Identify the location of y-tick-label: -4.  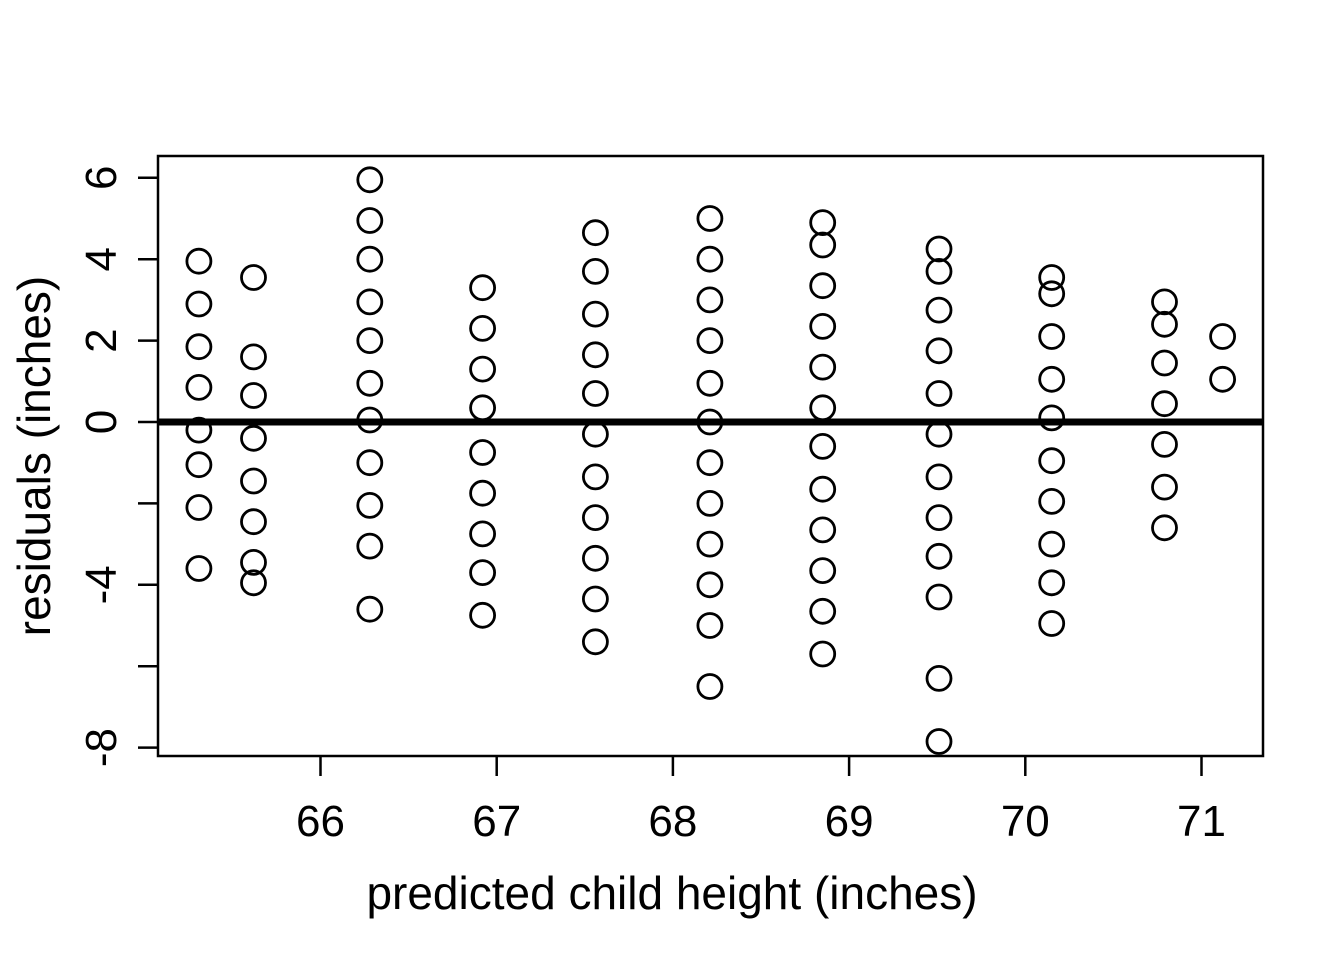
(101, 584).